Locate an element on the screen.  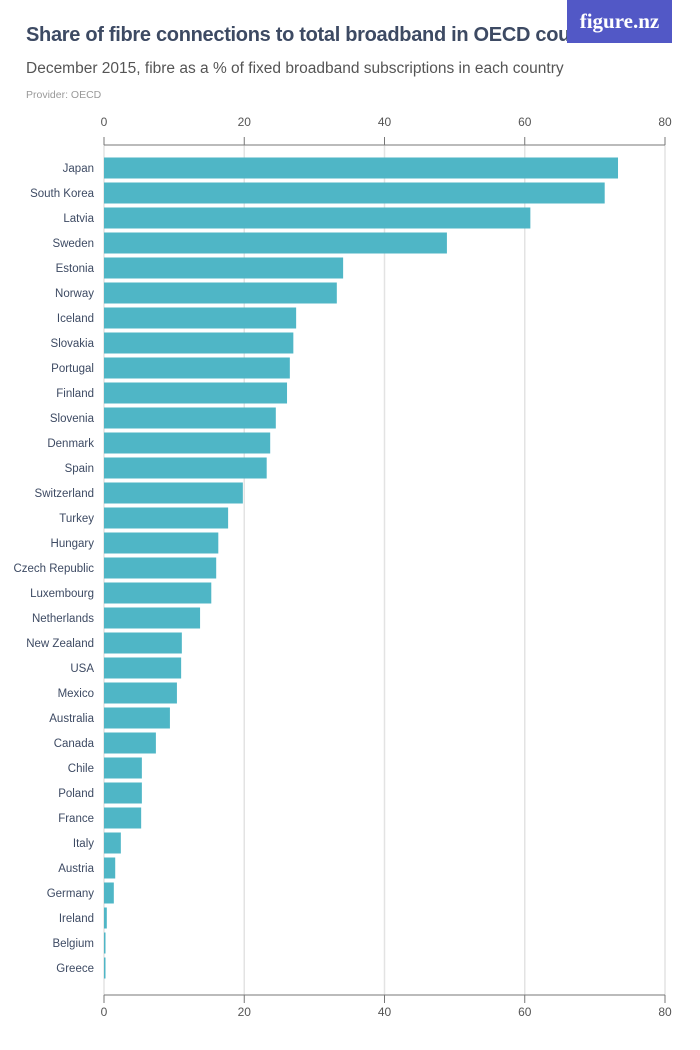
bar-denmark is located at coordinates (187, 443).